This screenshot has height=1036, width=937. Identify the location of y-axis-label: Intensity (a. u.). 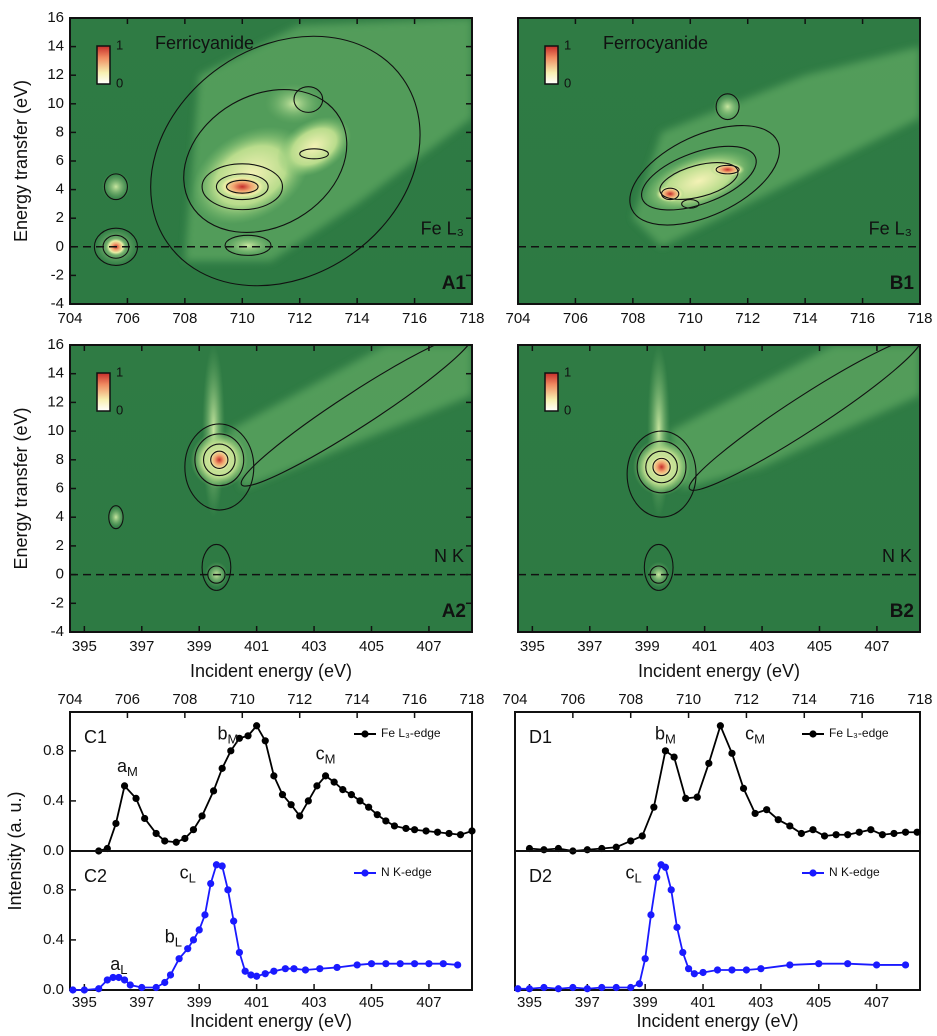
(15, 850).